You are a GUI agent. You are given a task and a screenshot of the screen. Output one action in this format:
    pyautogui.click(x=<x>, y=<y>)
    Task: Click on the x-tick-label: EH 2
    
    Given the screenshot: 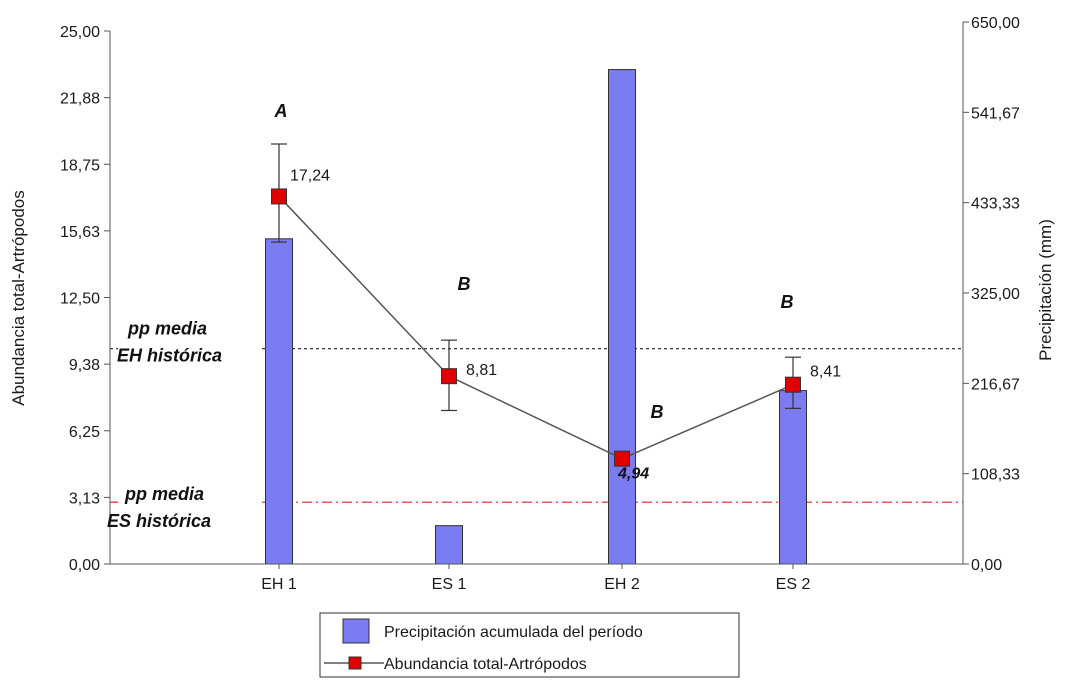 What is the action you would take?
    pyautogui.click(x=622, y=584)
    